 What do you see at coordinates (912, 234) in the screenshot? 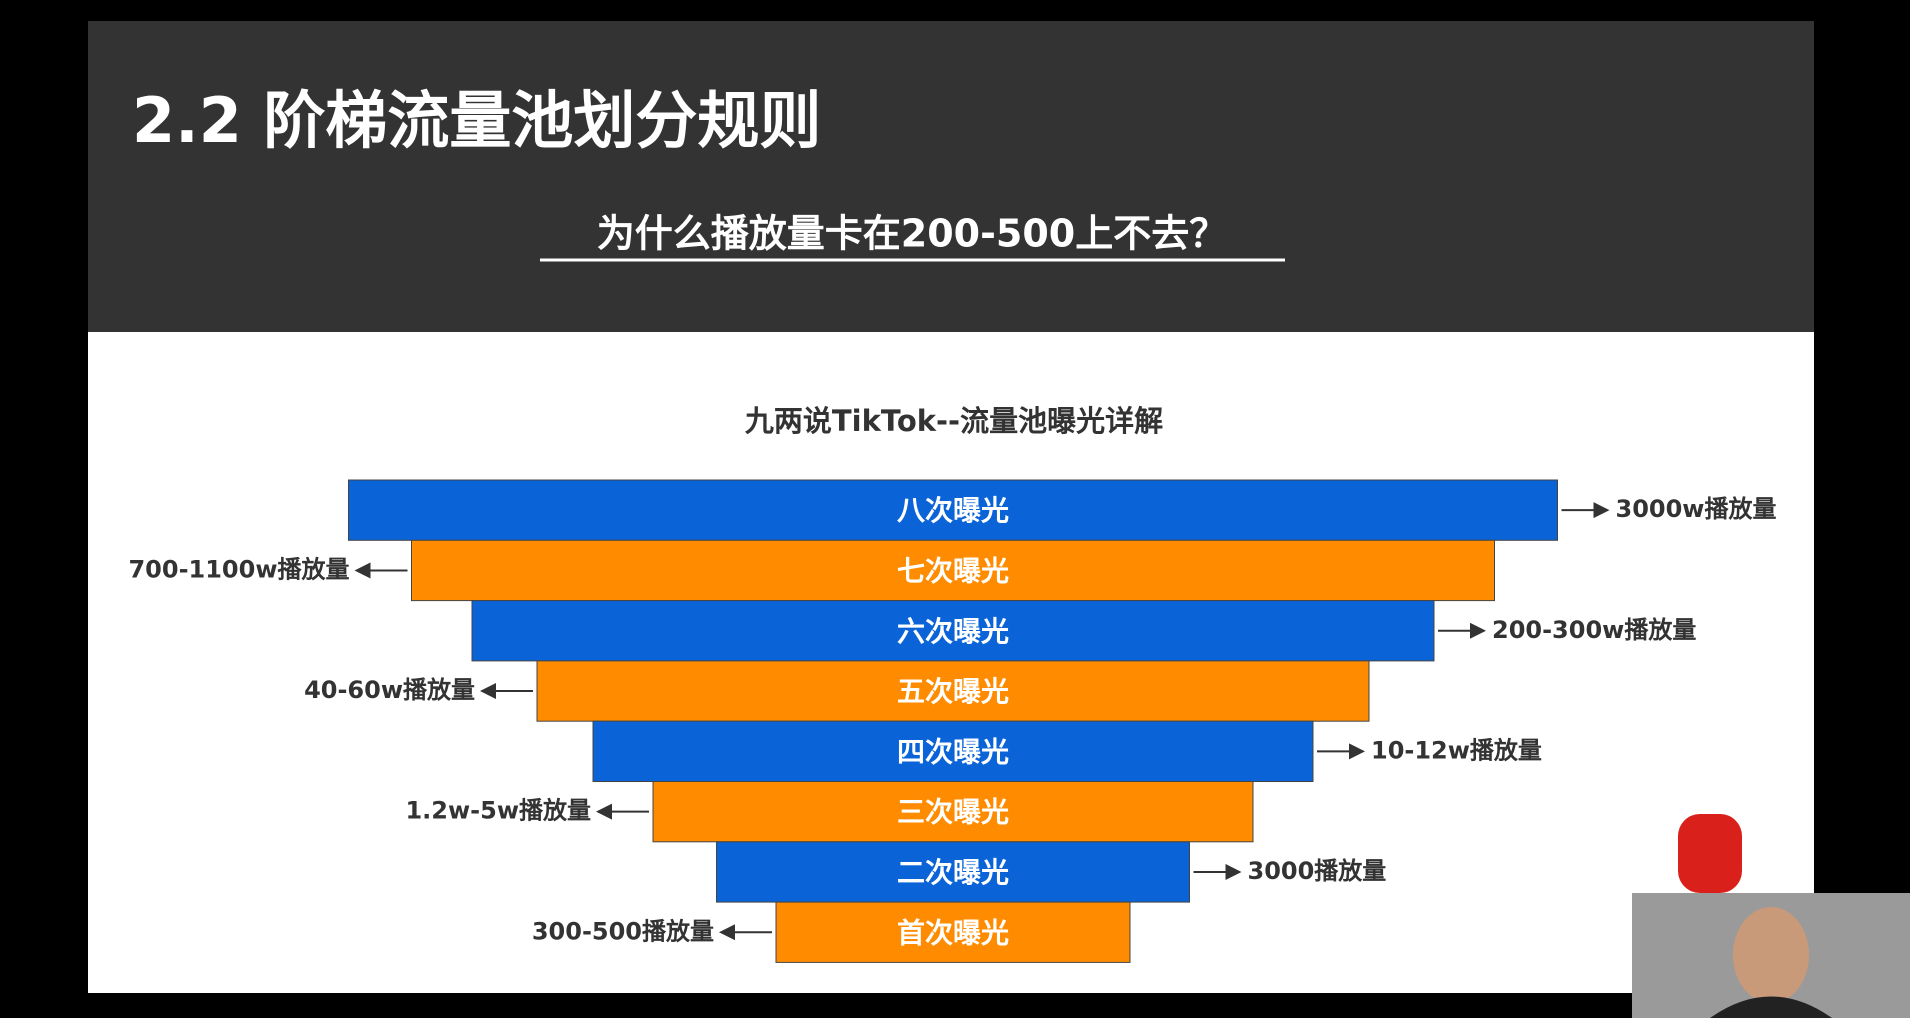
I see `slide-subtitle: 为什么播放量卡在200-500上不去？` at bounding box center [912, 234].